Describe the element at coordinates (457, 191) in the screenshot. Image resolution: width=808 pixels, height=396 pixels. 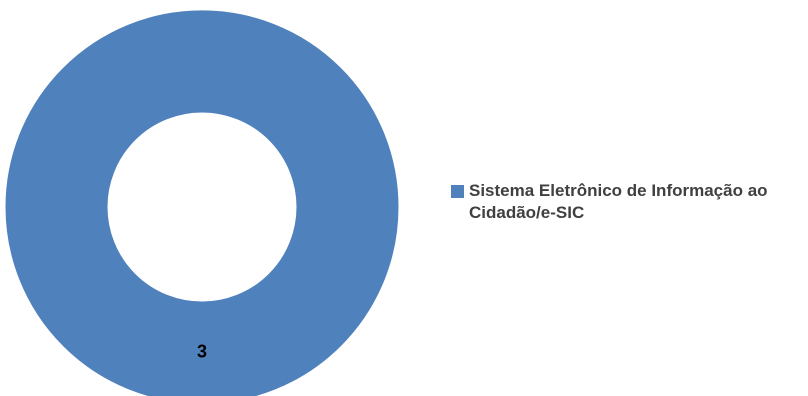
I see `legend-swatch` at that location.